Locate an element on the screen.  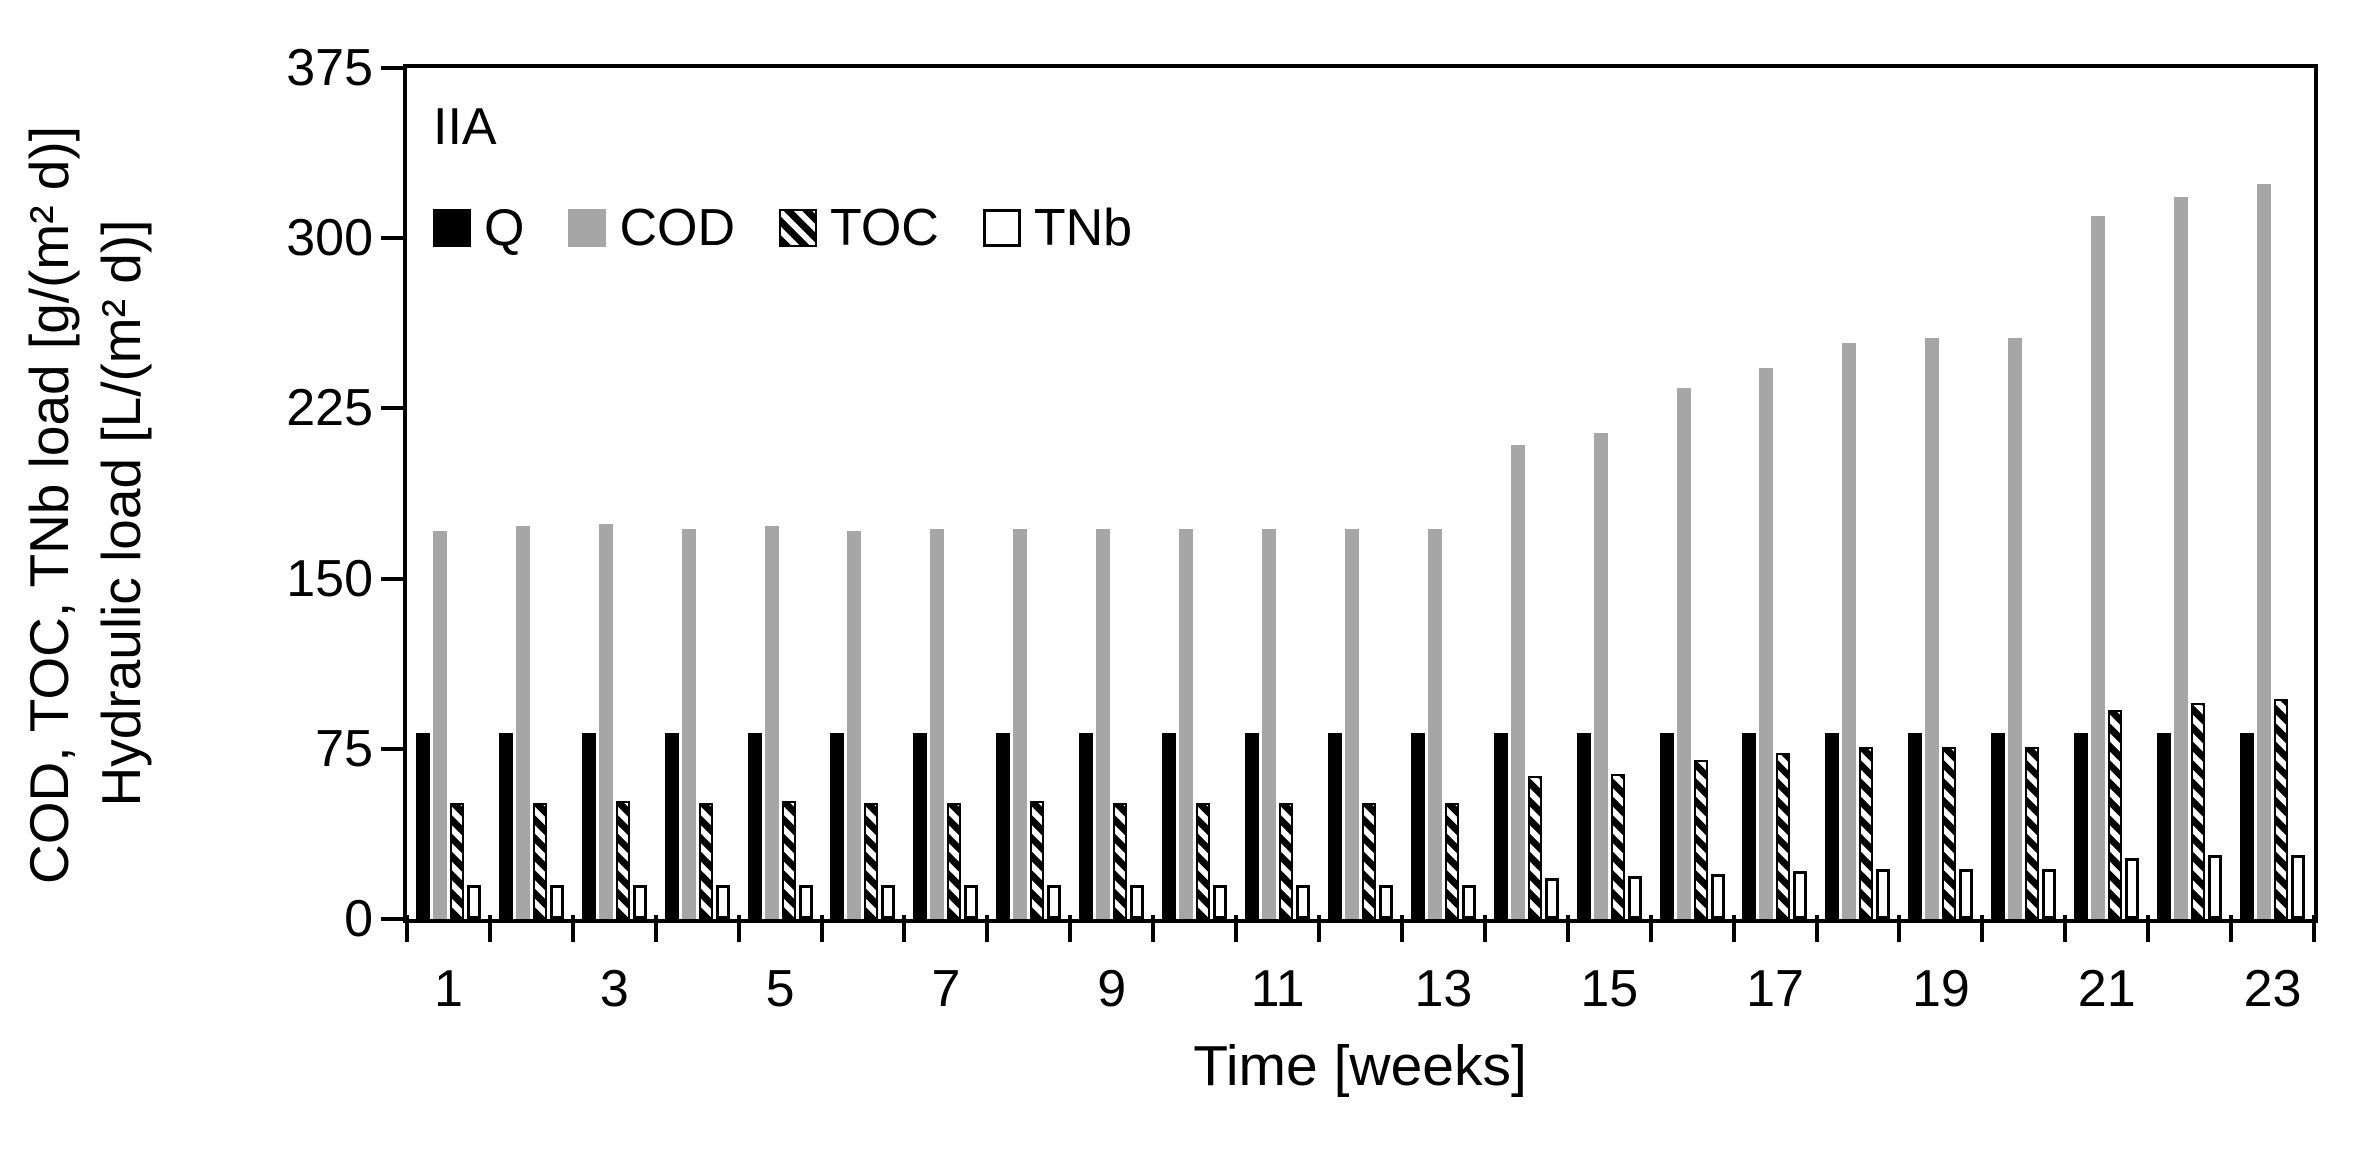
y-tick-label-150: 150 is located at coordinates (329, 578).